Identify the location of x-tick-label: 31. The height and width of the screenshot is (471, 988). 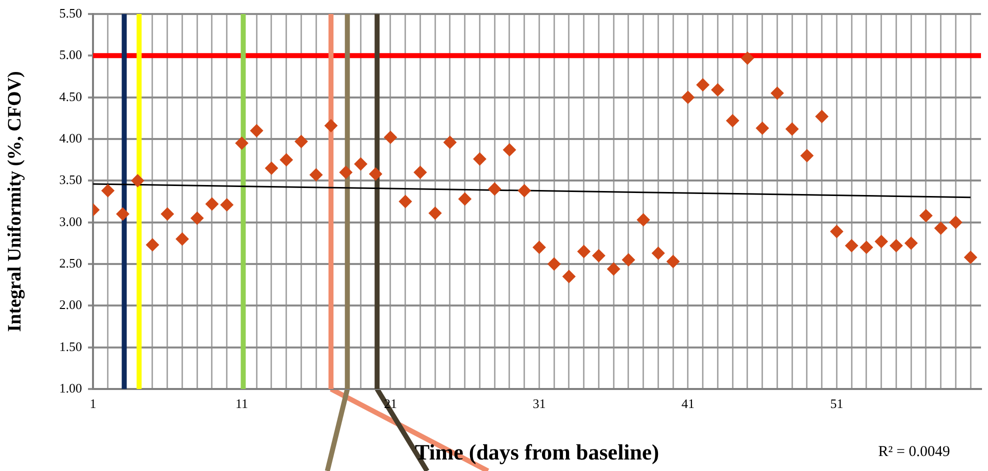
(539, 404).